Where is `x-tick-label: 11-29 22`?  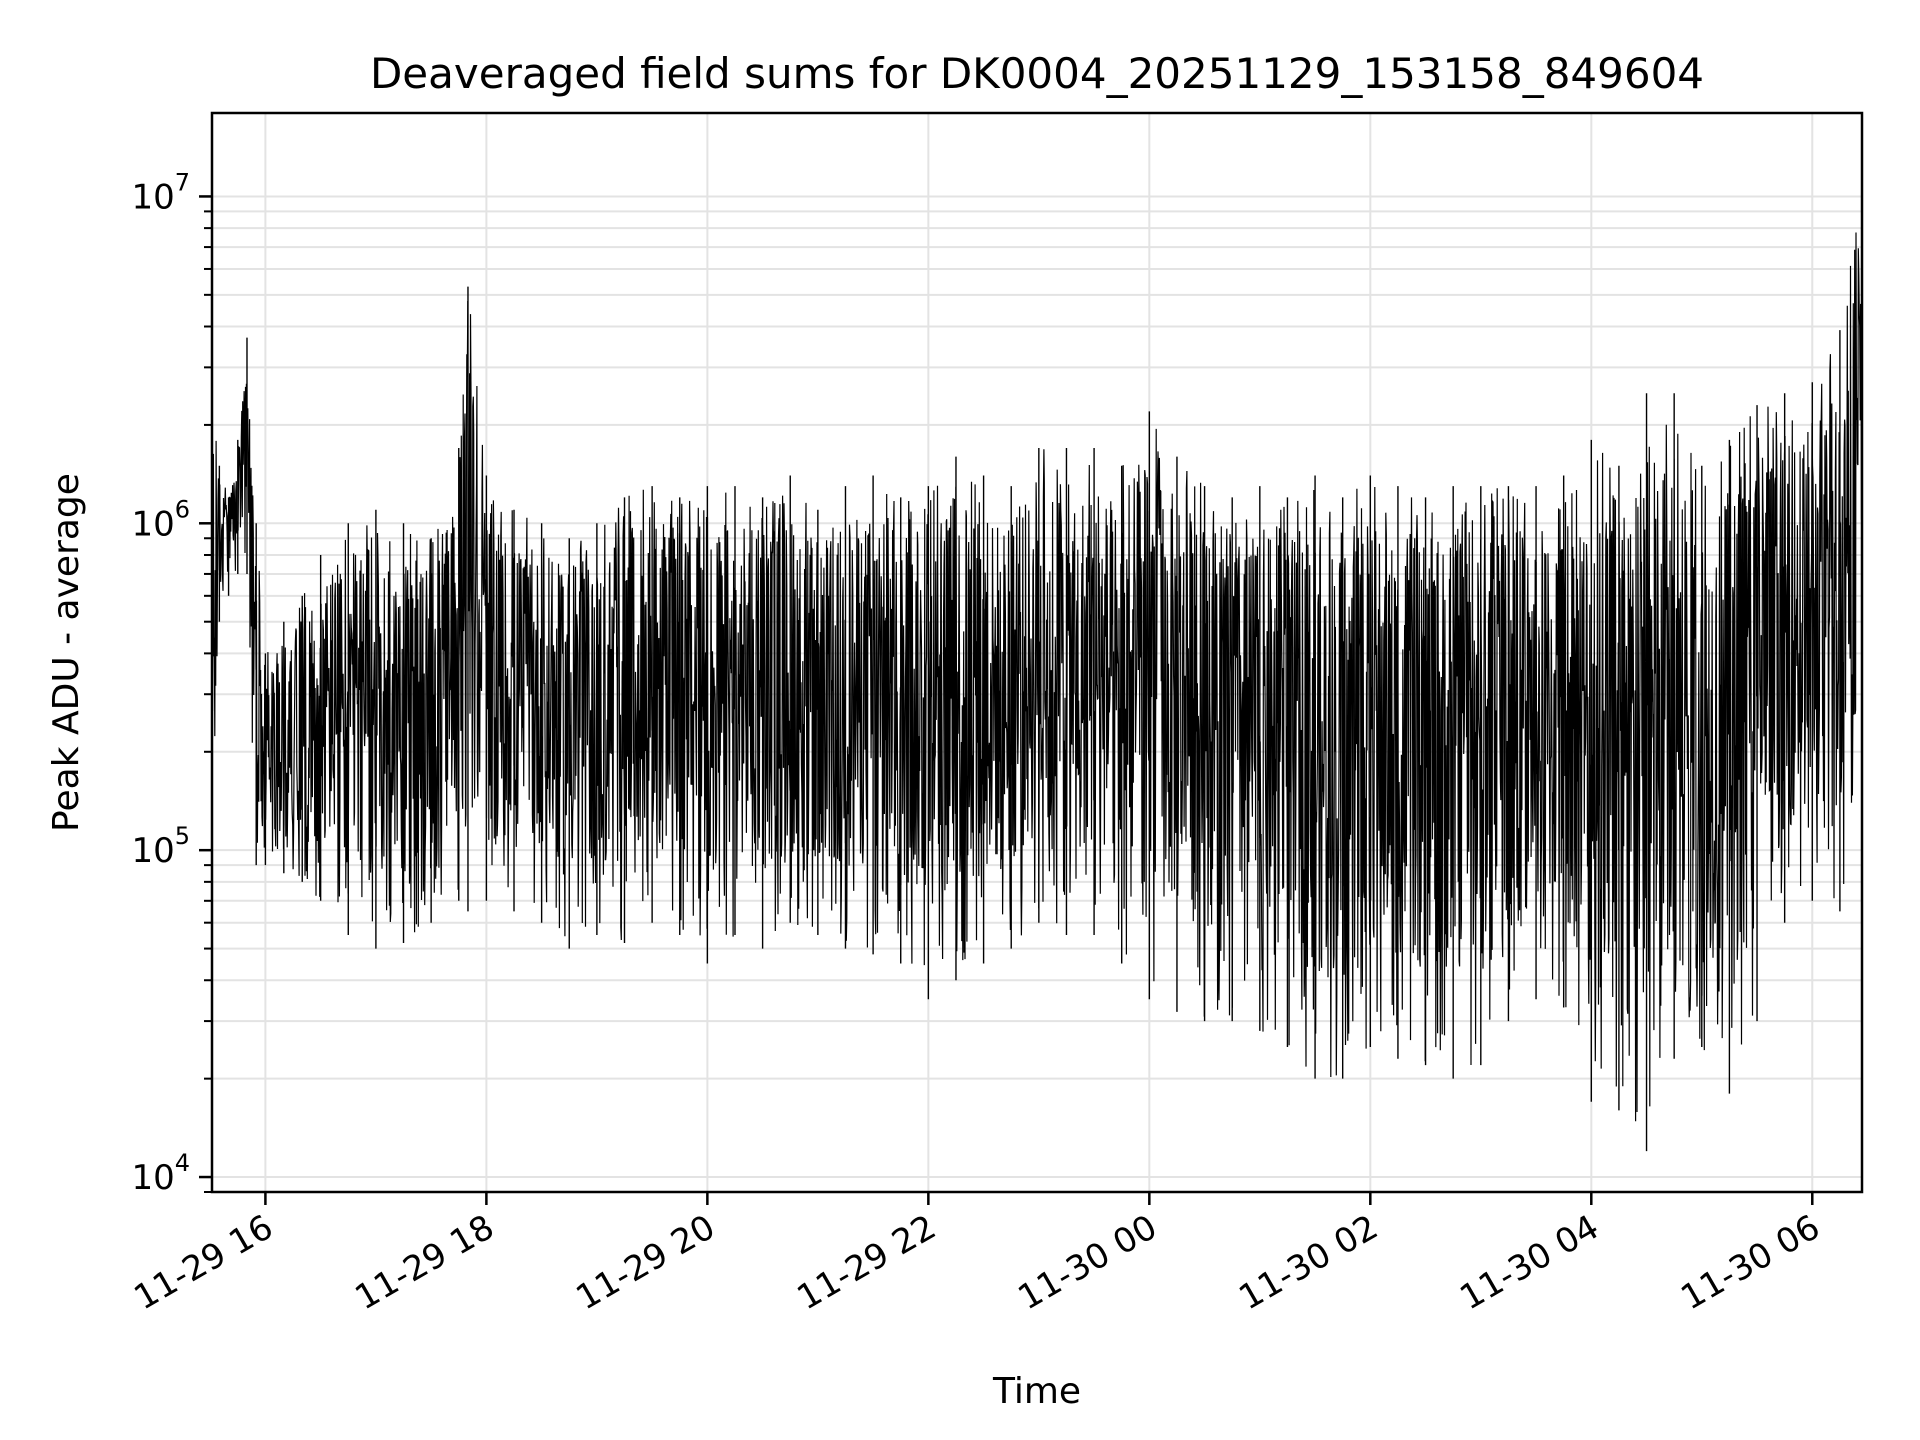
x-tick-label: 11-29 22 is located at coordinates (866, 1262).